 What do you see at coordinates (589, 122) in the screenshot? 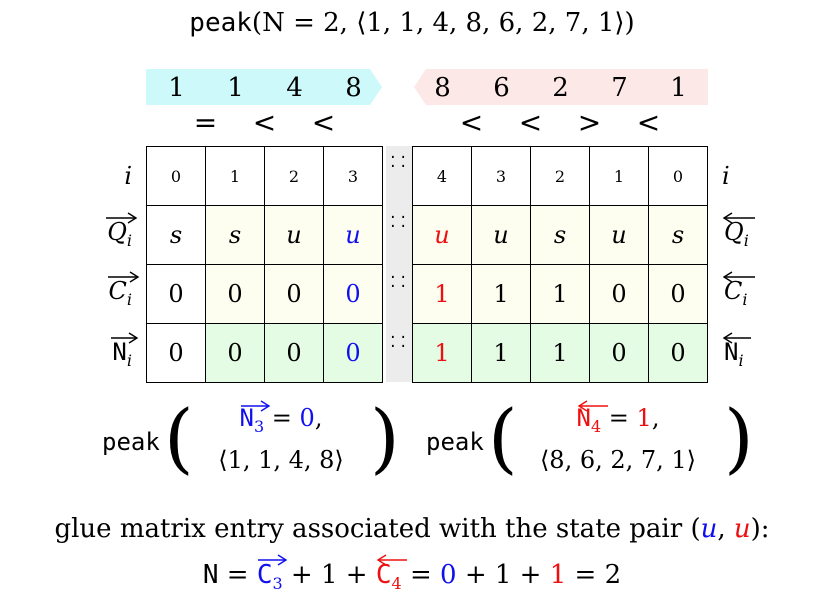
I see `right-comparison: >` at bounding box center [589, 122].